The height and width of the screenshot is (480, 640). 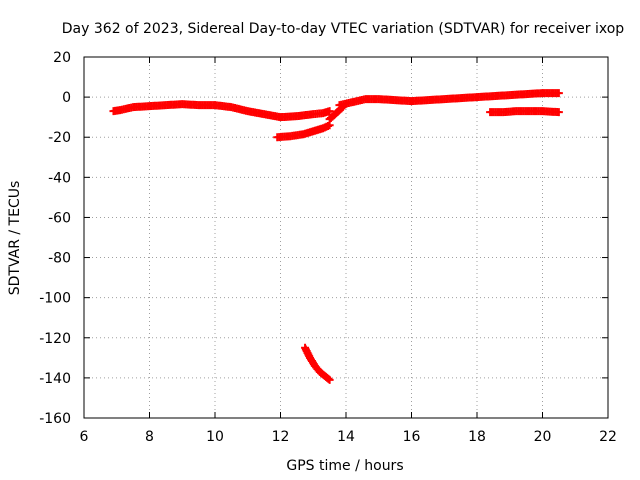 I want to click on y-tick-label: -60, so click(x=59, y=218).